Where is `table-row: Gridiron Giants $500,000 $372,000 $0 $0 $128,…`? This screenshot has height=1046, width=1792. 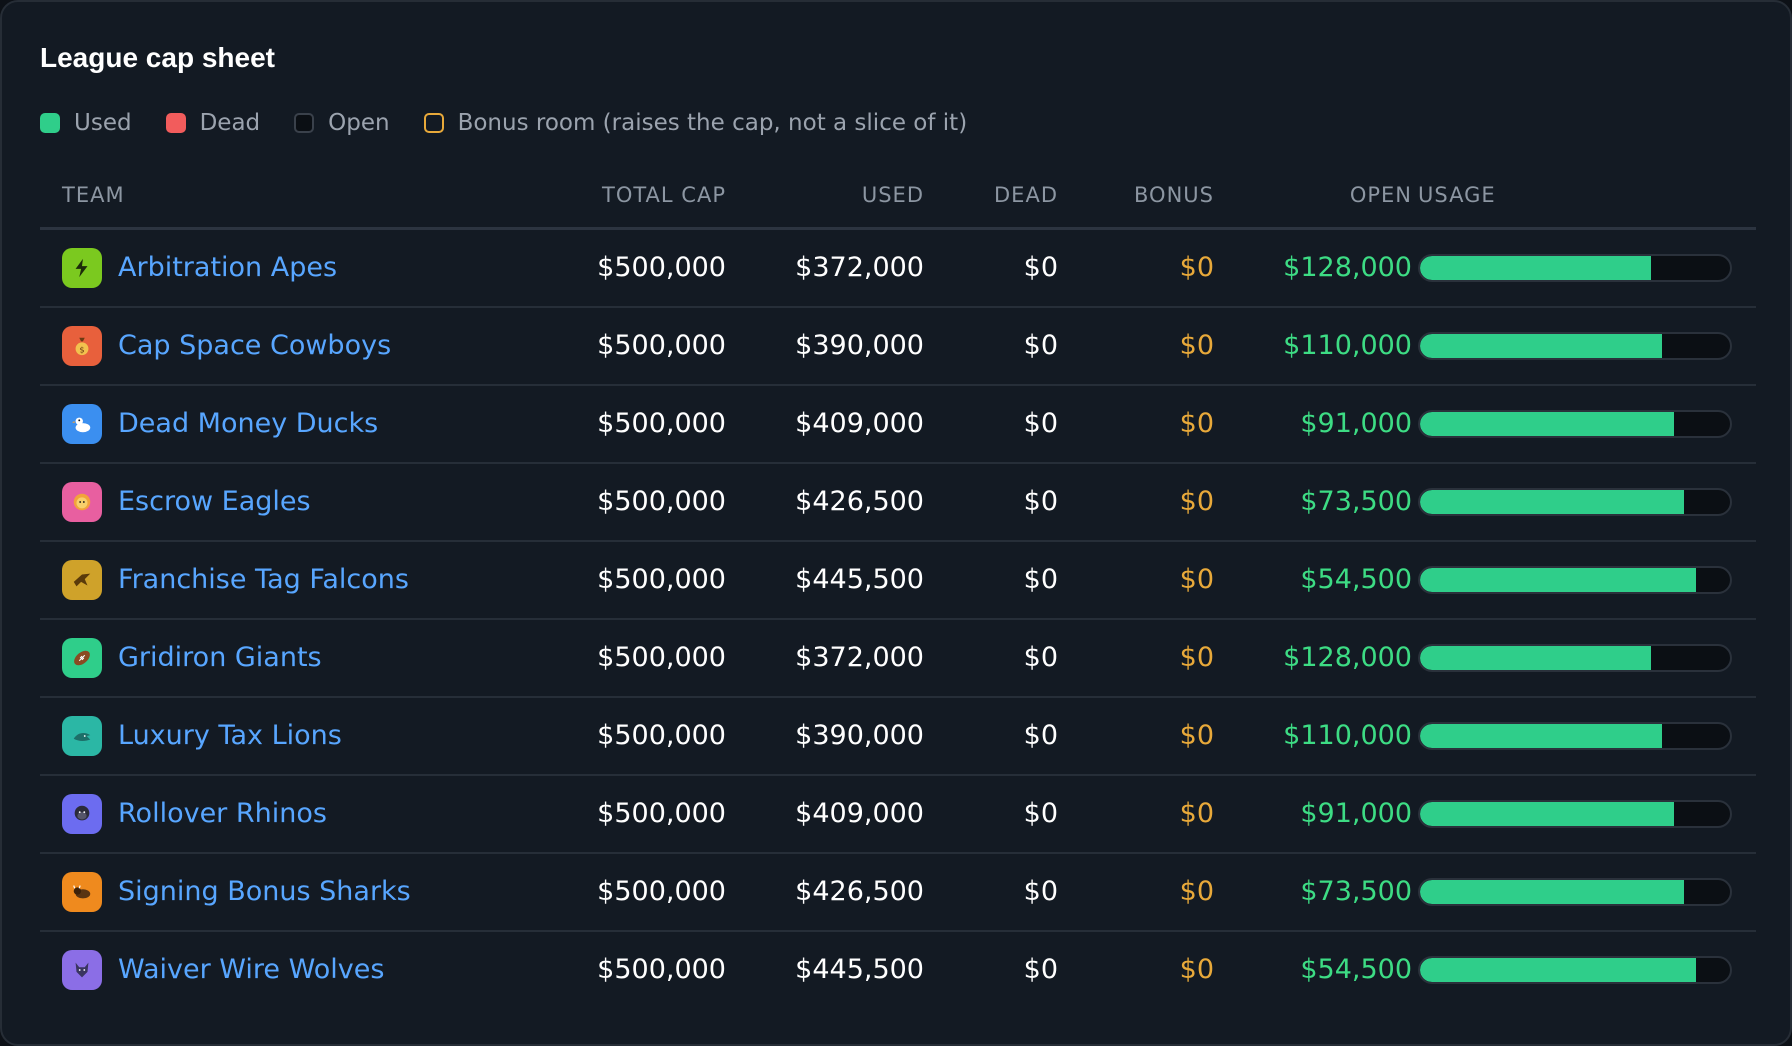 table-row: Gridiron Giants $500,000 $372,000 $0 $0 $128,… is located at coordinates (898, 659).